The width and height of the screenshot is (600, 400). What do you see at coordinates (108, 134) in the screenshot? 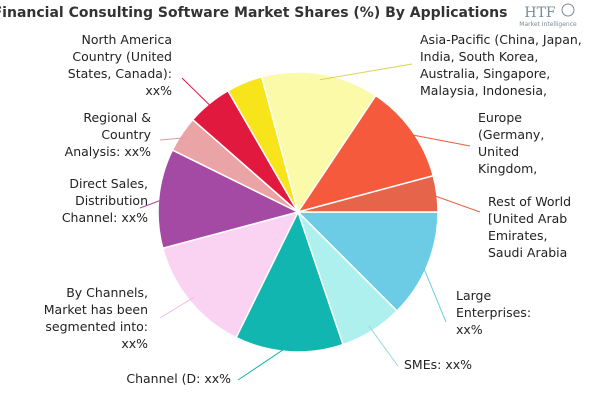
I see `slice-label-5: Regional & Country Analysis: xx%` at bounding box center [108, 134].